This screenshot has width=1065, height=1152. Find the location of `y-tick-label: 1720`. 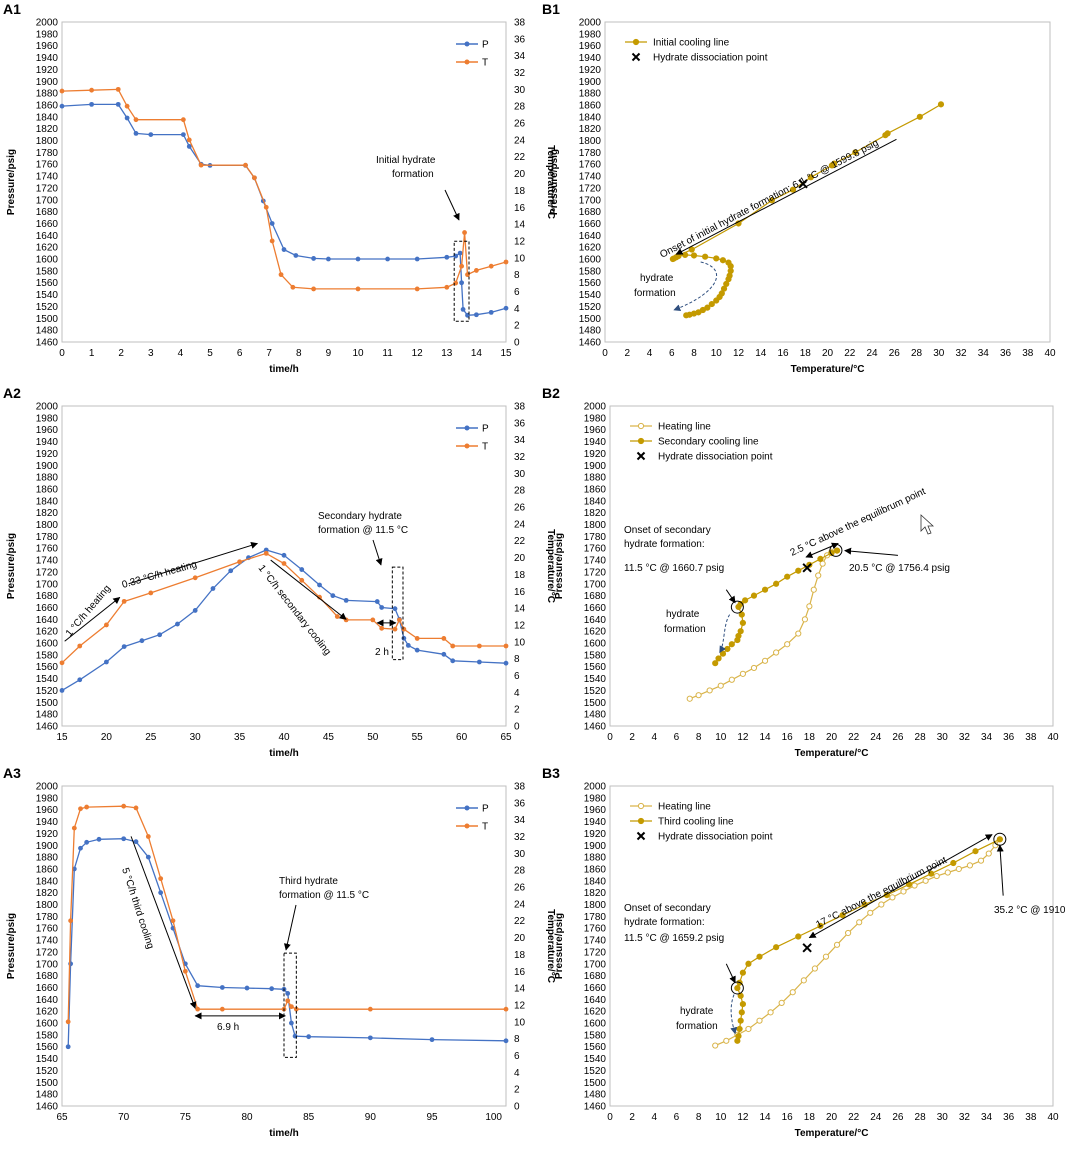

y-tick-label: 1720 is located at coordinates (47, 188).